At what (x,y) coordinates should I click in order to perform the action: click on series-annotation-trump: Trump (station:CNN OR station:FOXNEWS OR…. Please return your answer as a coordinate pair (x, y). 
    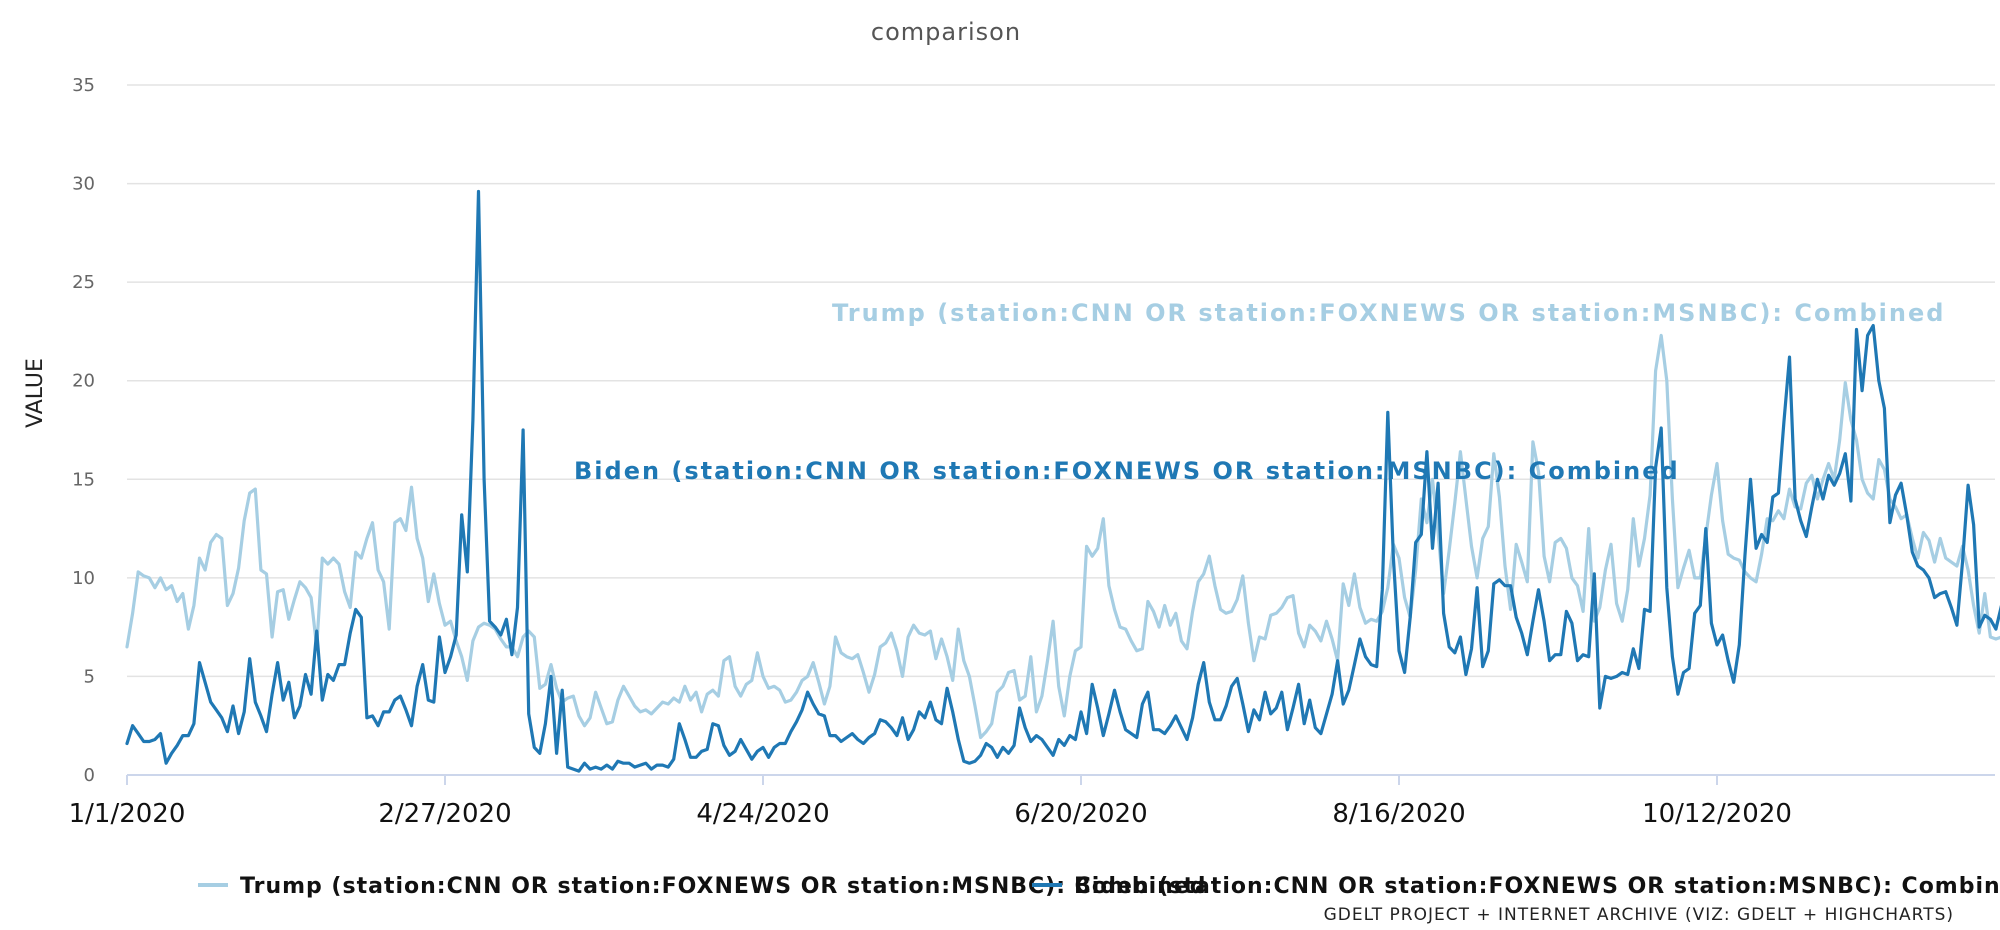
    Looking at the image, I should click on (1388, 313).